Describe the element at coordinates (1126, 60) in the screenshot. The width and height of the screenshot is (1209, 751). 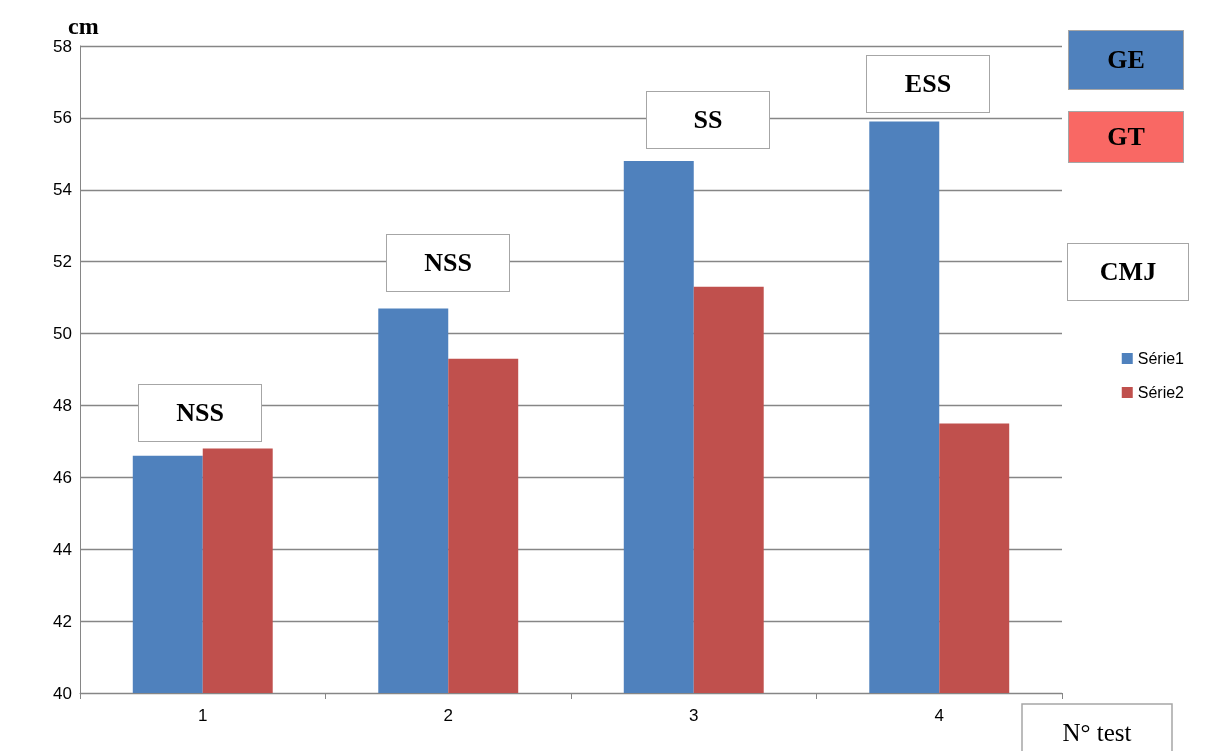
I see `text-box: GE` at that location.